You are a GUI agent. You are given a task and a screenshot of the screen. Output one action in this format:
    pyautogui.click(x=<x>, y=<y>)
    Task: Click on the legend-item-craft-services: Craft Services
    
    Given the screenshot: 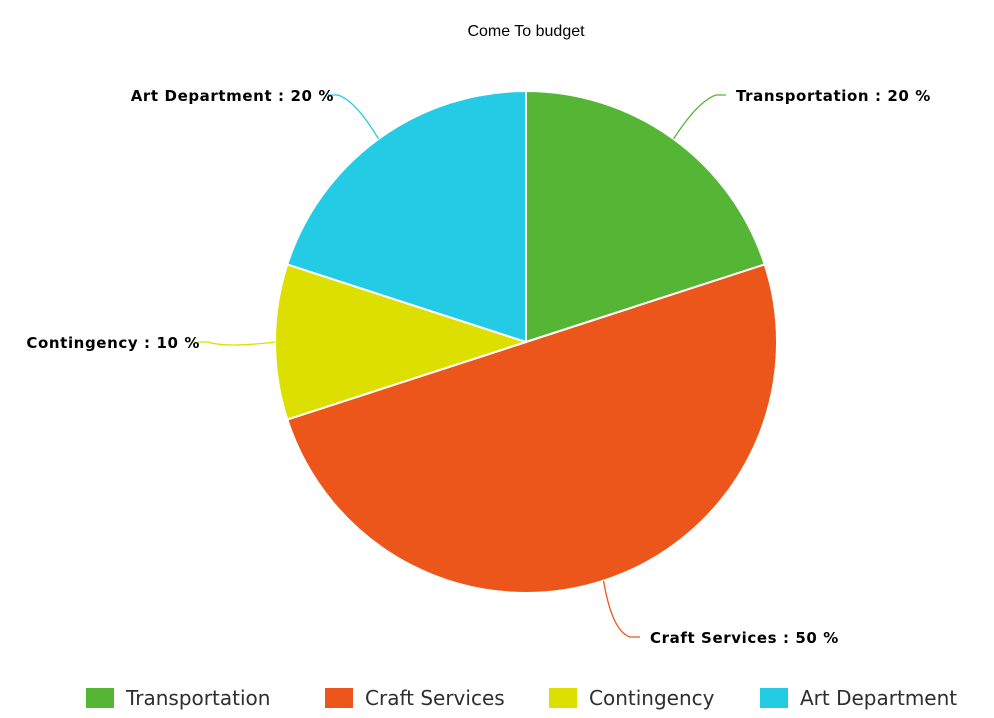 What is the action you would take?
    pyautogui.click(x=415, y=698)
    